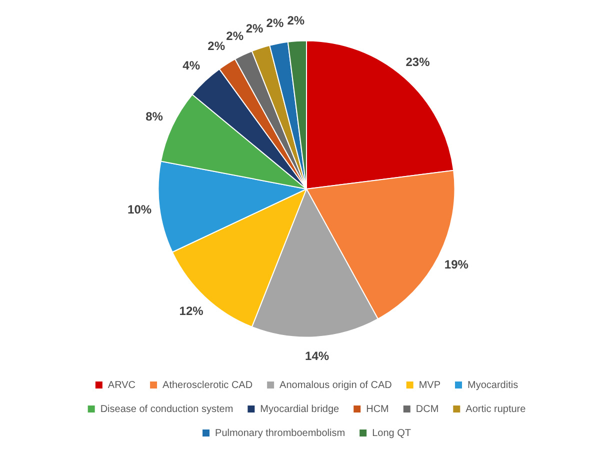 The image size is (613, 460). Describe the element at coordinates (391, 433) in the screenshot. I see `legend-label: Long QT` at that location.